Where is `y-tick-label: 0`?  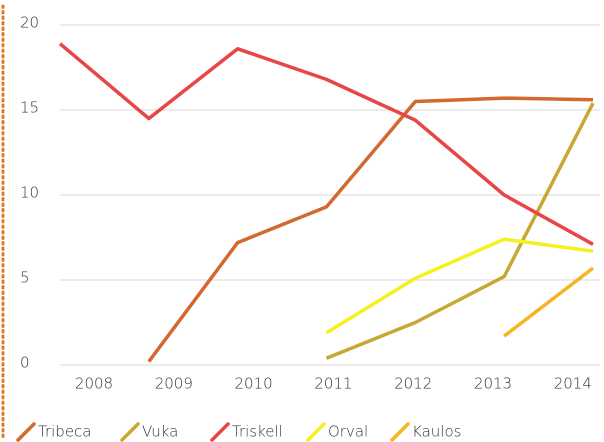 y-tick-label: 0 is located at coordinates (25, 363).